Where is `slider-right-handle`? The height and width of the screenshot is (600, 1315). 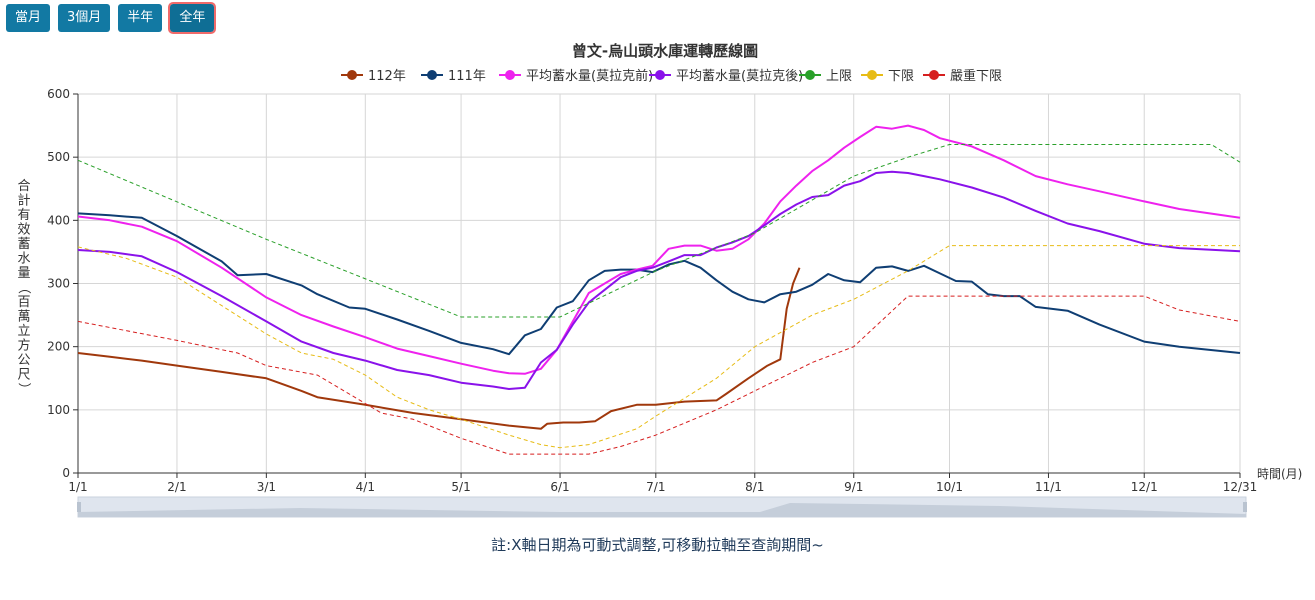 slider-right-handle is located at coordinates (1245, 507).